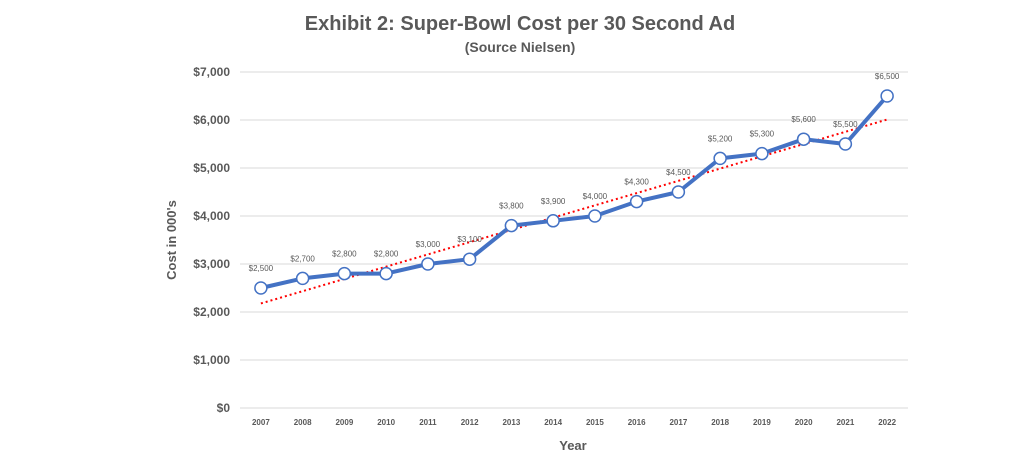 This screenshot has width=1024, height=469. I want to click on x-tick-label: 2017, so click(678, 422).